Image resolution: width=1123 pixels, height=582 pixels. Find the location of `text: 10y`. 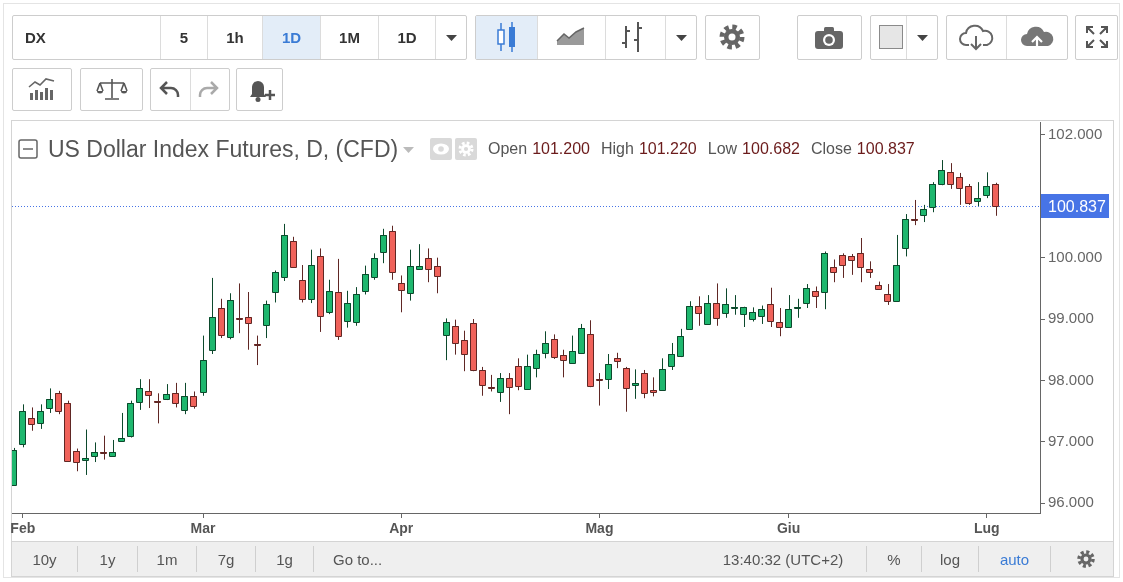

text: 10y is located at coordinates (44, 559).